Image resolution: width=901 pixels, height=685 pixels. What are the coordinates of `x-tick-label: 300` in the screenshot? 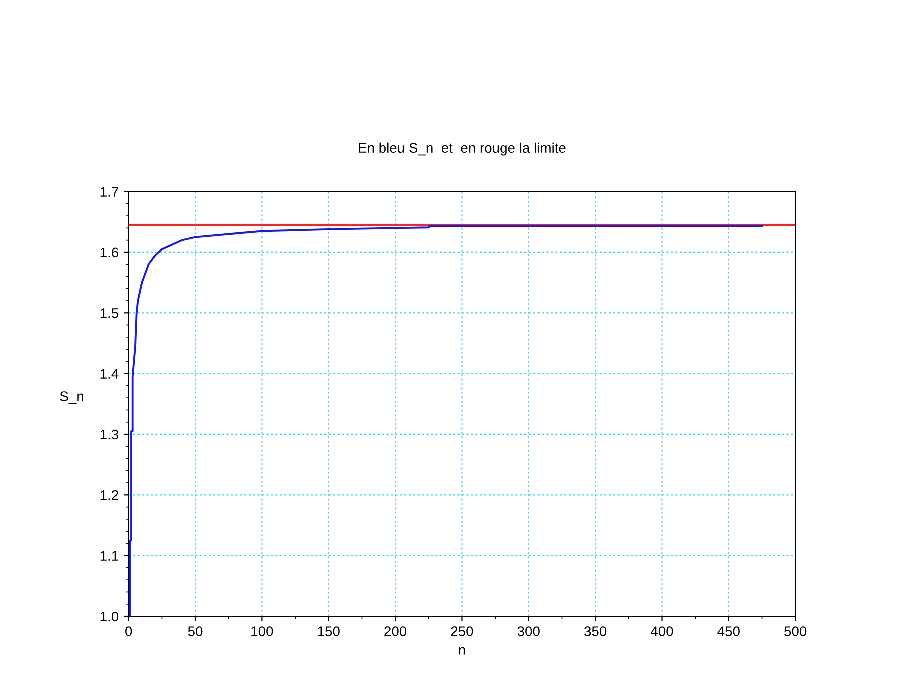 It's located at (529, 631).